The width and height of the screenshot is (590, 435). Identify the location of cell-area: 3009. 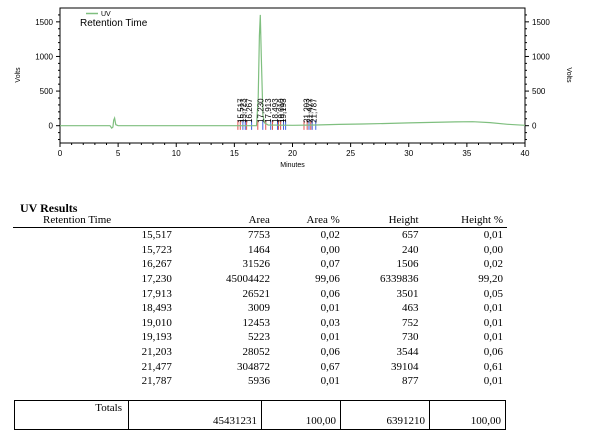
(258, 308).